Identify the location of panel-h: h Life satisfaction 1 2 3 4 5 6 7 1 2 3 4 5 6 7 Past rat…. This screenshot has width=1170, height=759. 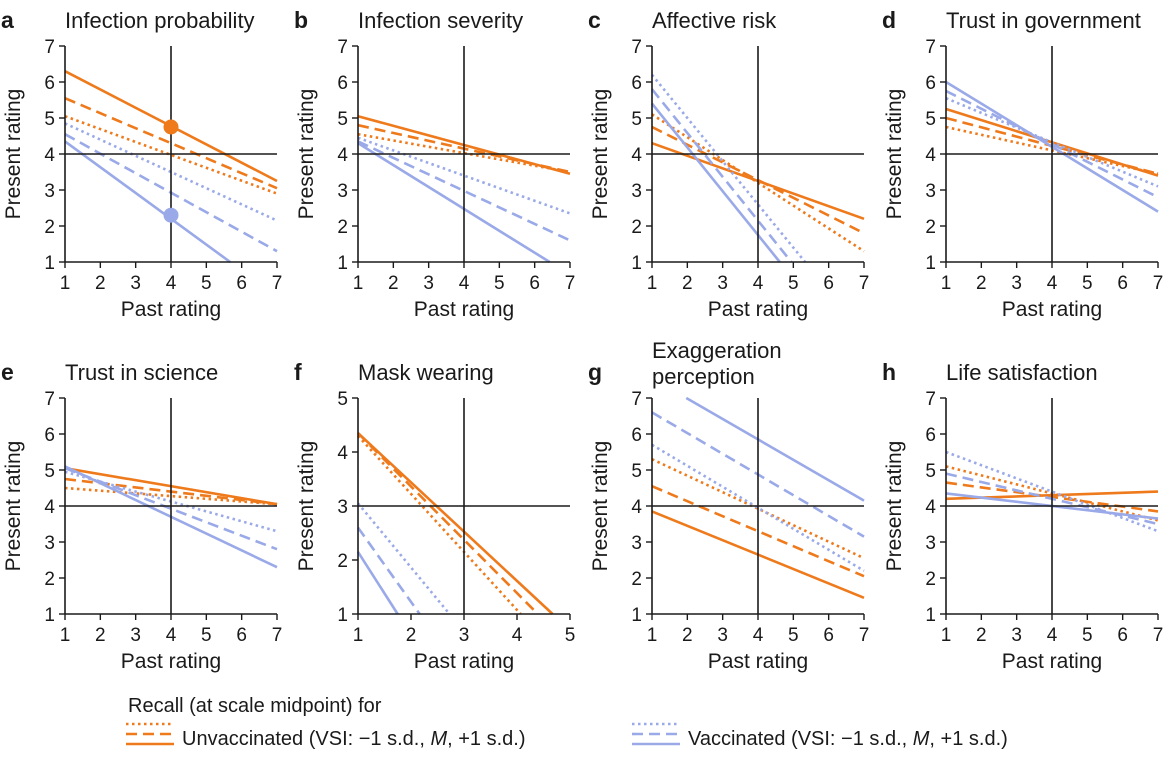
(1022, 516).